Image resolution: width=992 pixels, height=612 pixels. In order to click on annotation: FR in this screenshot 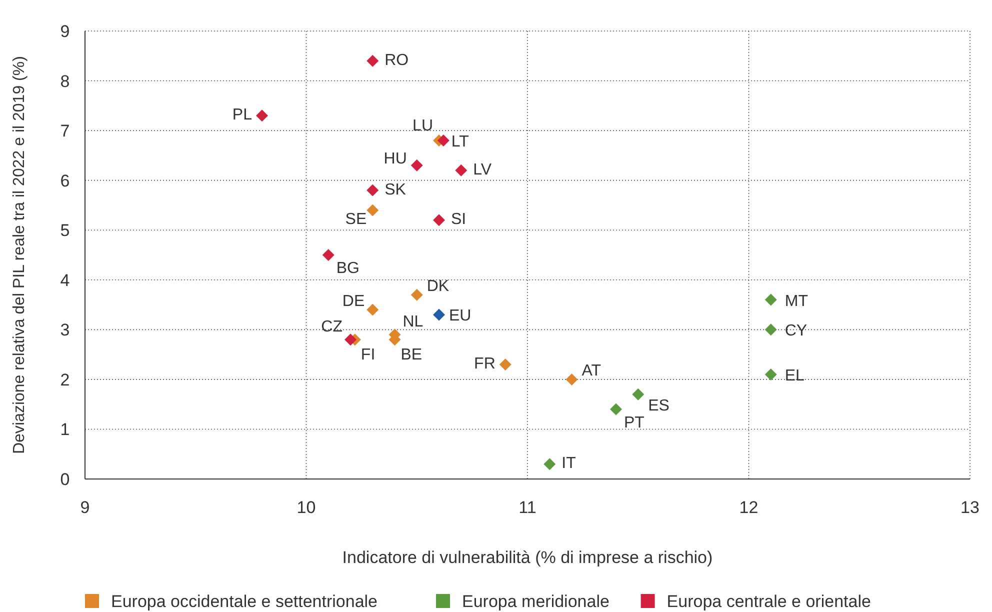, I will do `click(485, 364)`.